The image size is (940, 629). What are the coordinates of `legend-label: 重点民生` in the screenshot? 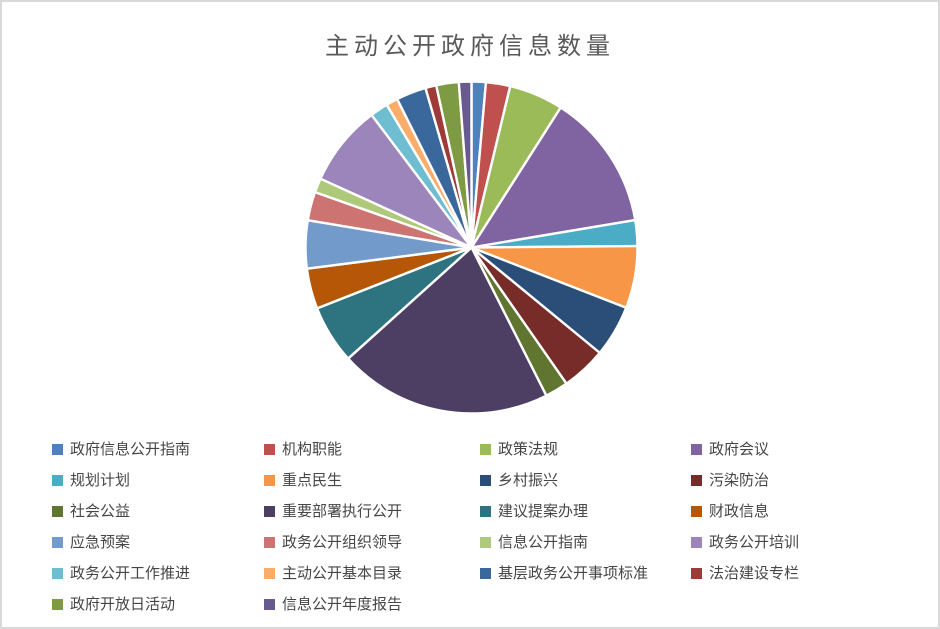 It's located at (312, 480).